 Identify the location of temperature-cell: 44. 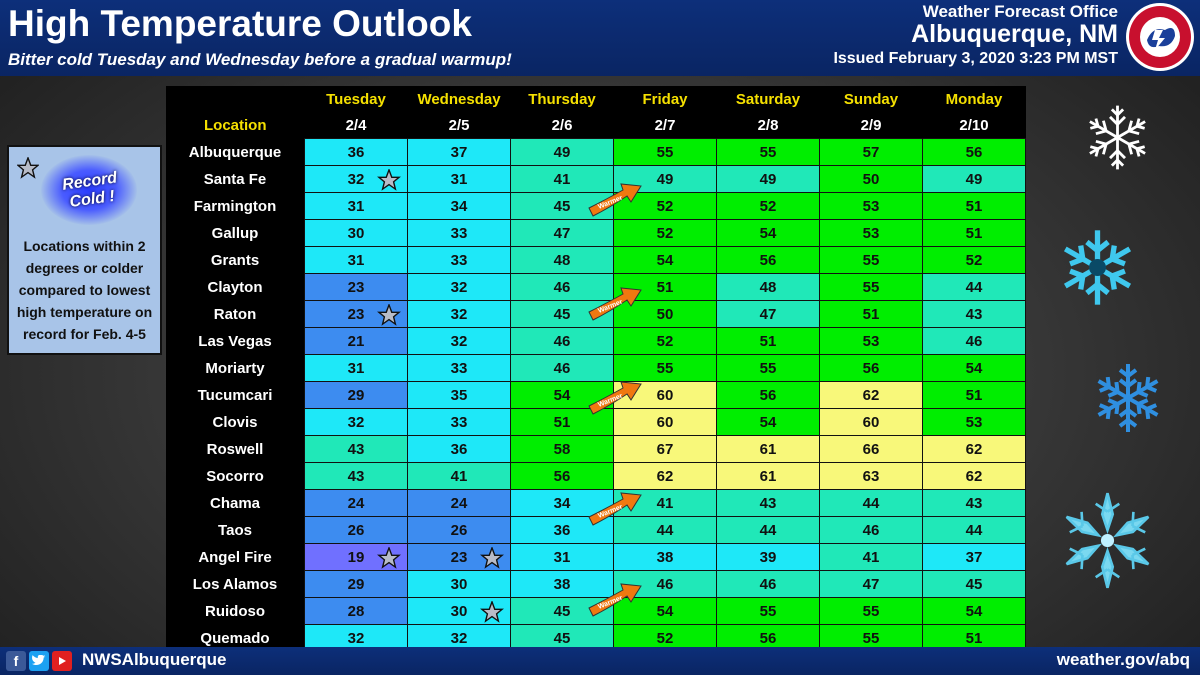
(974, 287).